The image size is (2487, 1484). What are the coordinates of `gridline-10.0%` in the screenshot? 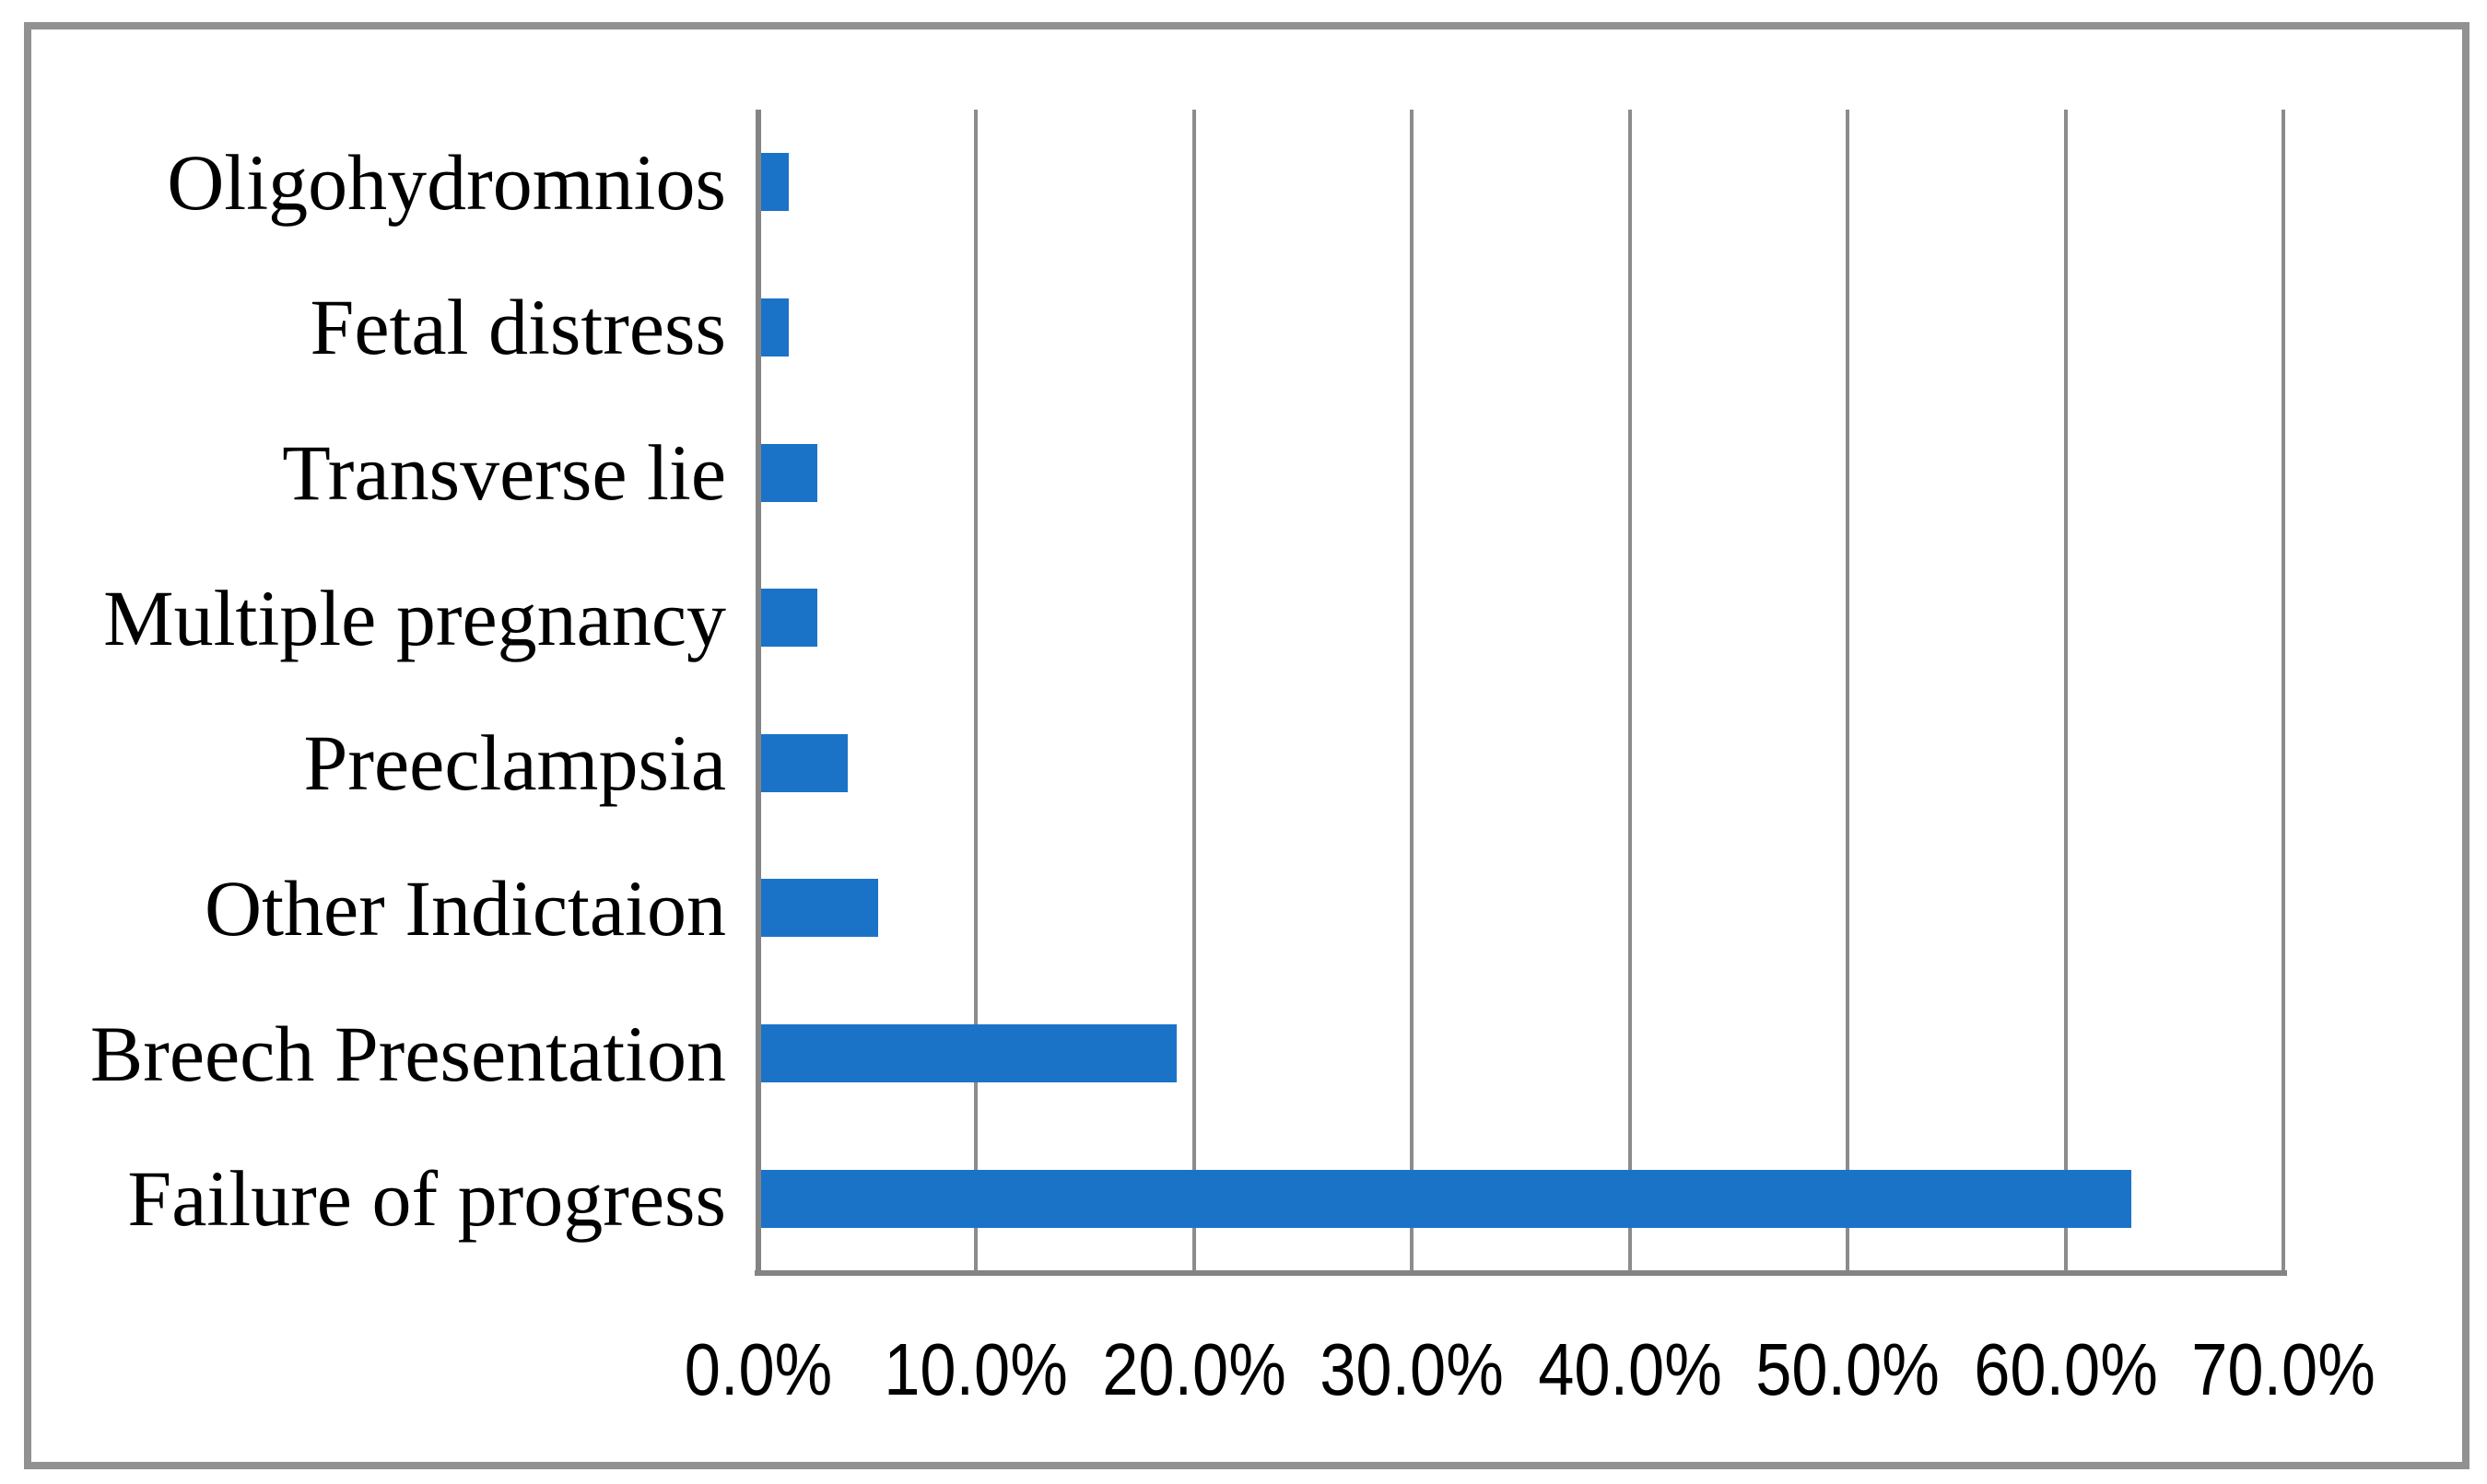 It's located at (976, 690).